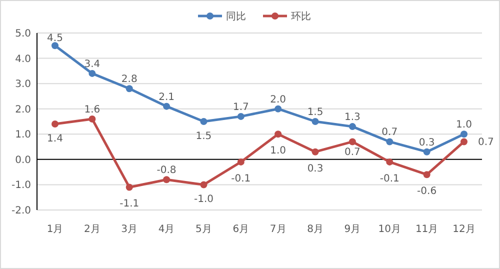 The width and height of the screenshot is (500, 269). Describe the element at coordinates (23, 84) in the screenshot. I see `y-tick-label: 3.0` at that location.